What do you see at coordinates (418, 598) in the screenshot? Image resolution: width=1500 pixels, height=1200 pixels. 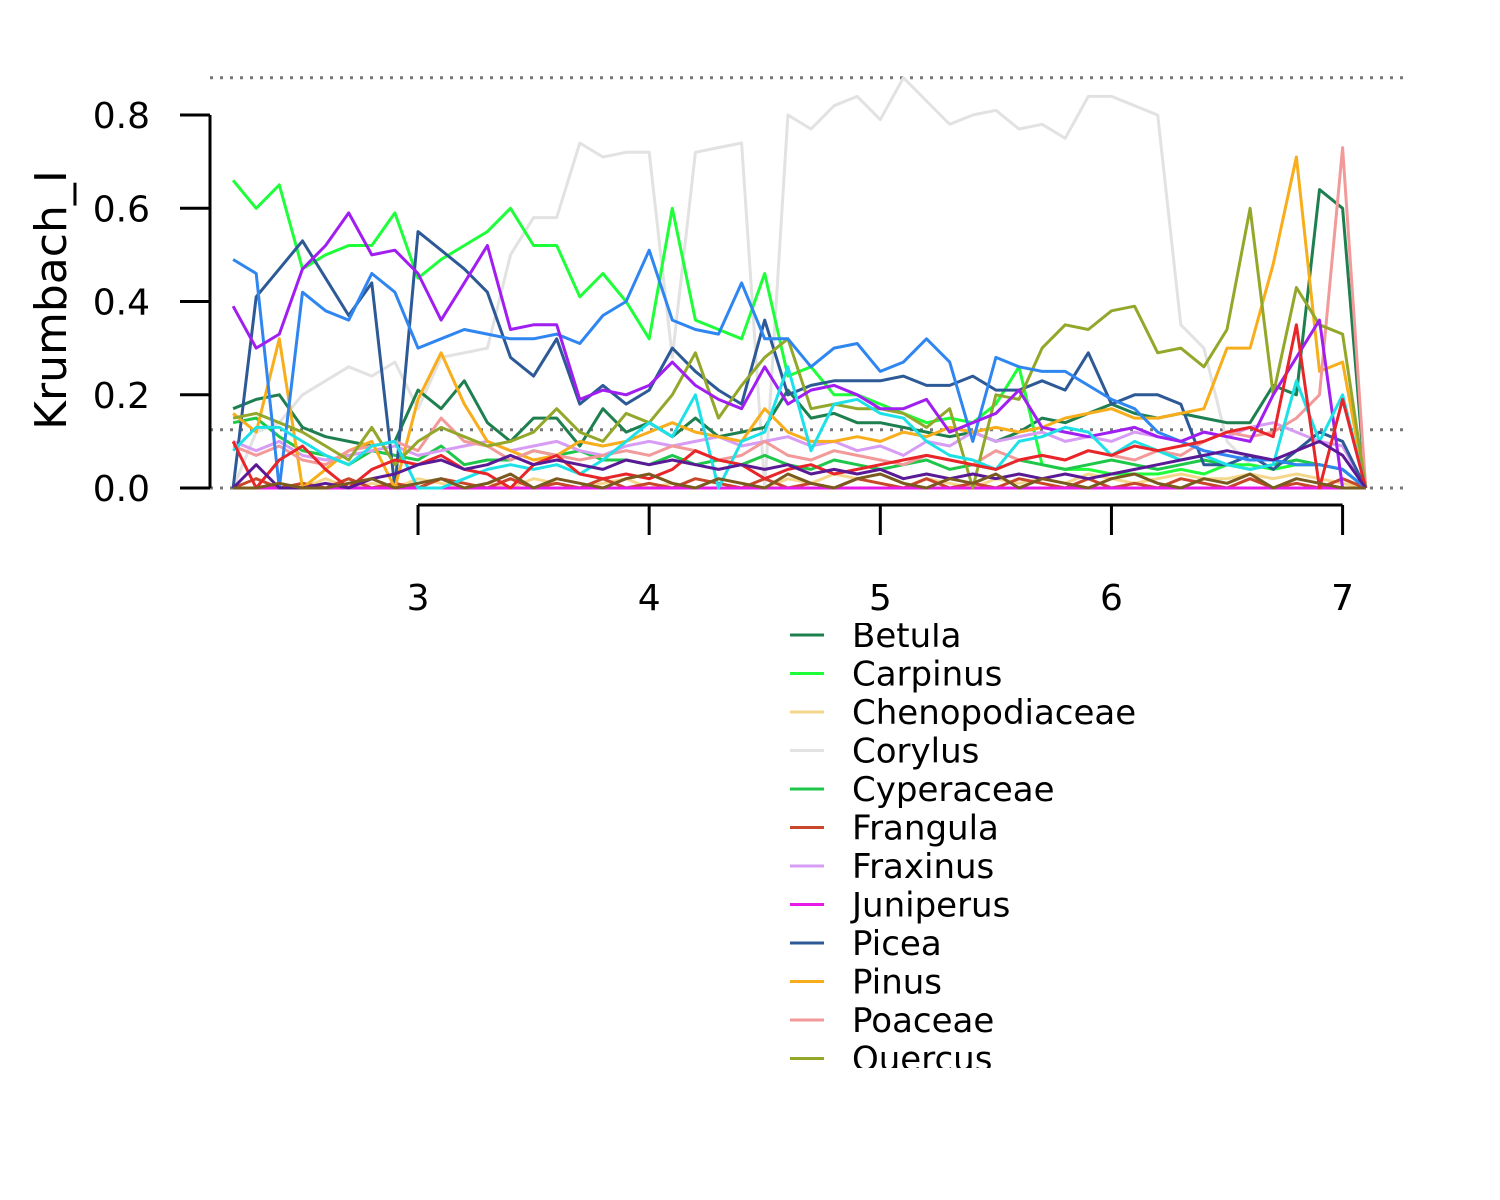 I see `x-tick-label-0: 3` at bounding box center [418, 598].